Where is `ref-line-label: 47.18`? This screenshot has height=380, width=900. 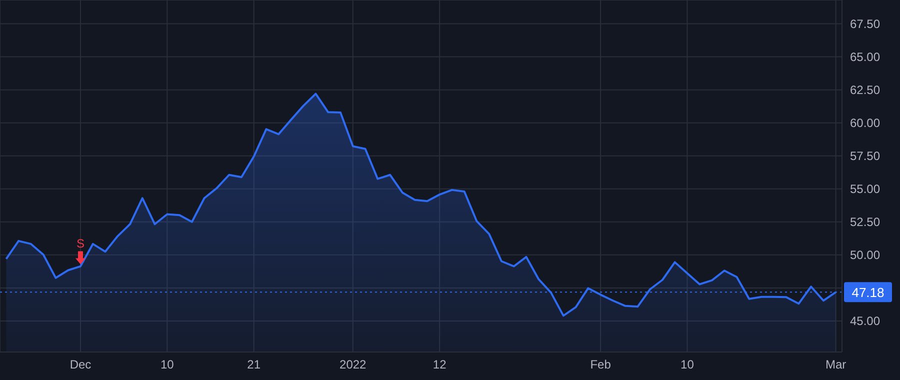
ref-line-label: 47.18 is located at coordinates (868, 292).